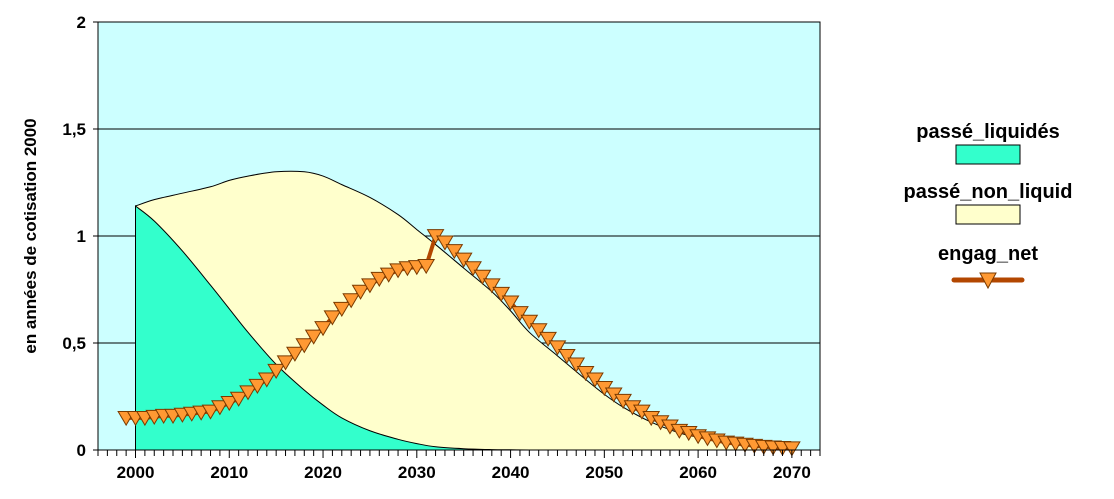  Describe the element at coordinates (136, 472) in the screenshot. I see `x-tick-label: 2000` at that location.